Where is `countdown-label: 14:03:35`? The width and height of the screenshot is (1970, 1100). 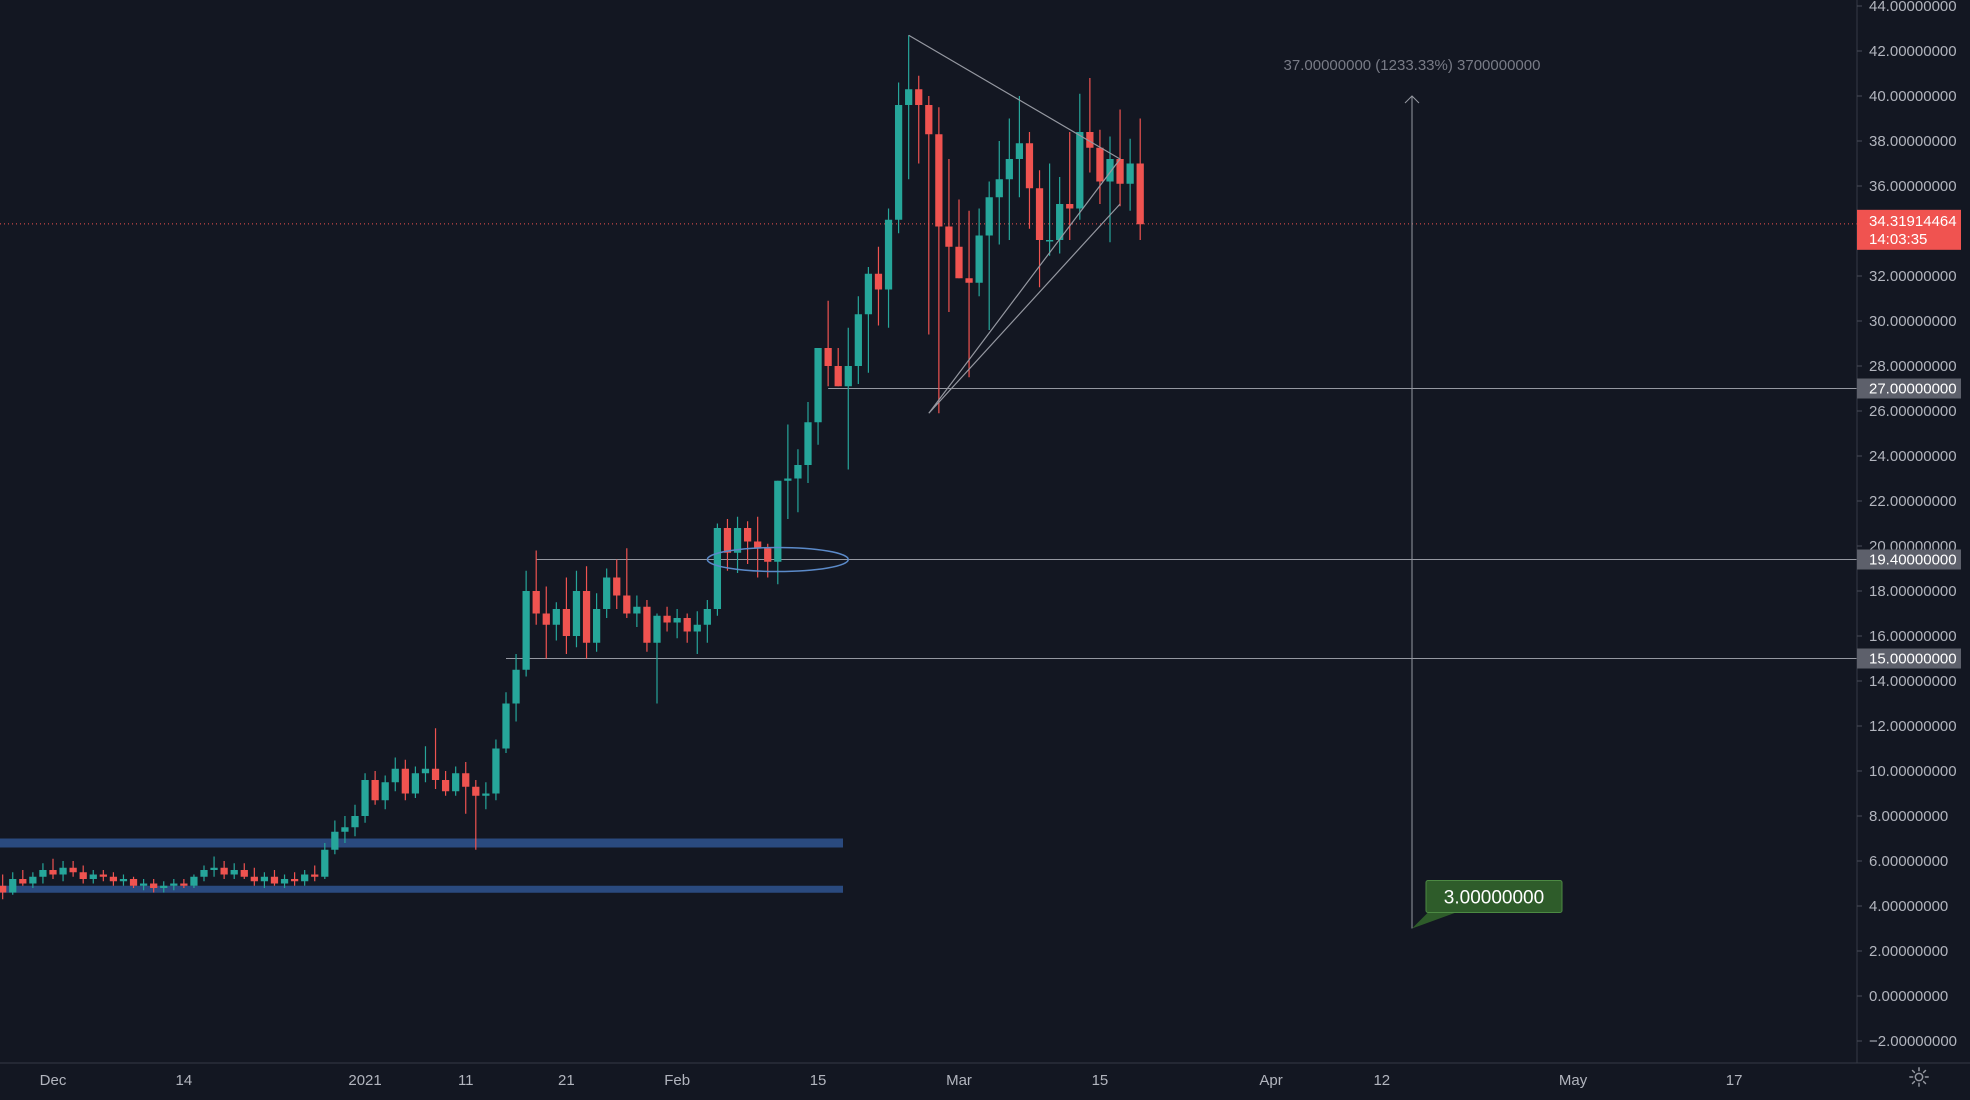
countdown-label: 14:03:35 is located at coordinates (1898, 239).